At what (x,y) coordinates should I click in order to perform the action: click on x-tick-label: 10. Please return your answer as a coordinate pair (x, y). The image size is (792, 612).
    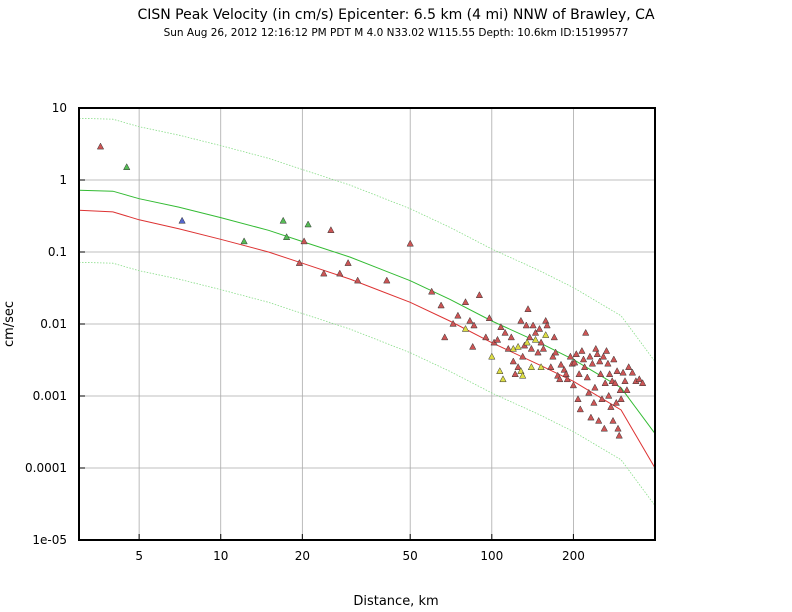
    Looking at the image, I should click on (220, 556).